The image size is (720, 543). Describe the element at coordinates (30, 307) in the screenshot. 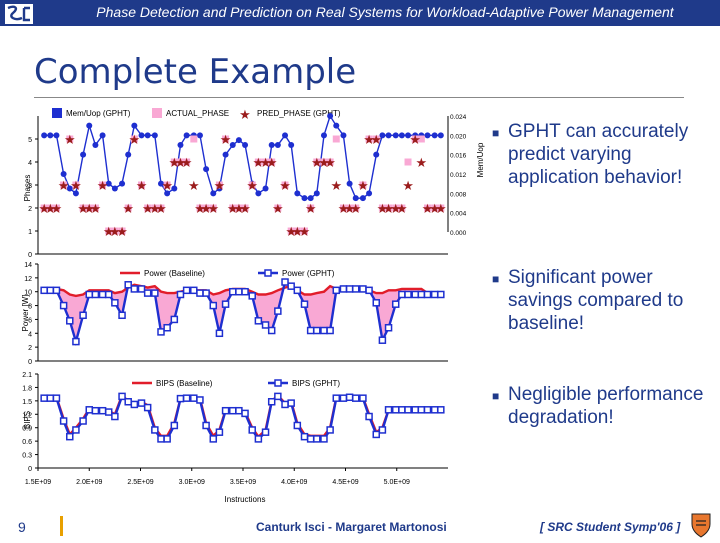

I see `power-y-tick-label: 8` at that location.